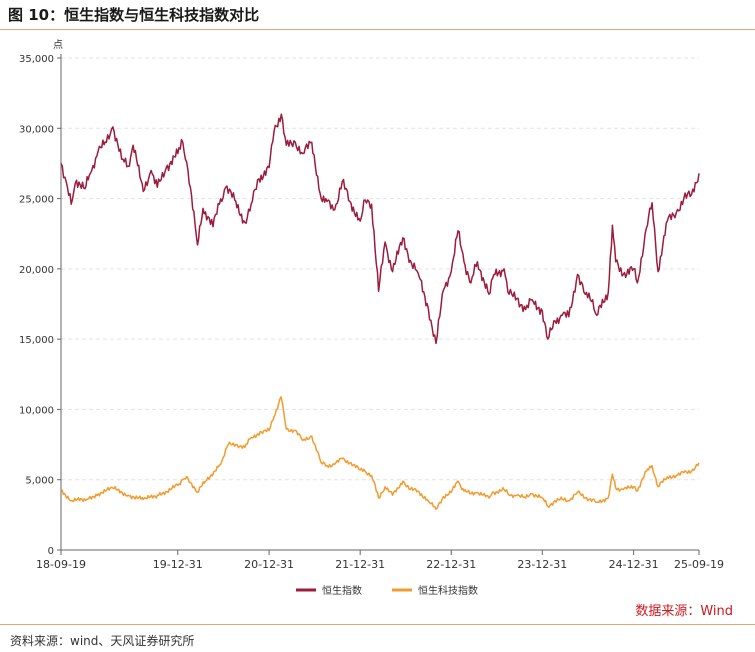 The height and width of the screenshot is (652, 755). What do you see at coordinates (61, 564) in the screenshot?
I see `x-tick-label: 18-09-19` at bounding box center [61, 564].